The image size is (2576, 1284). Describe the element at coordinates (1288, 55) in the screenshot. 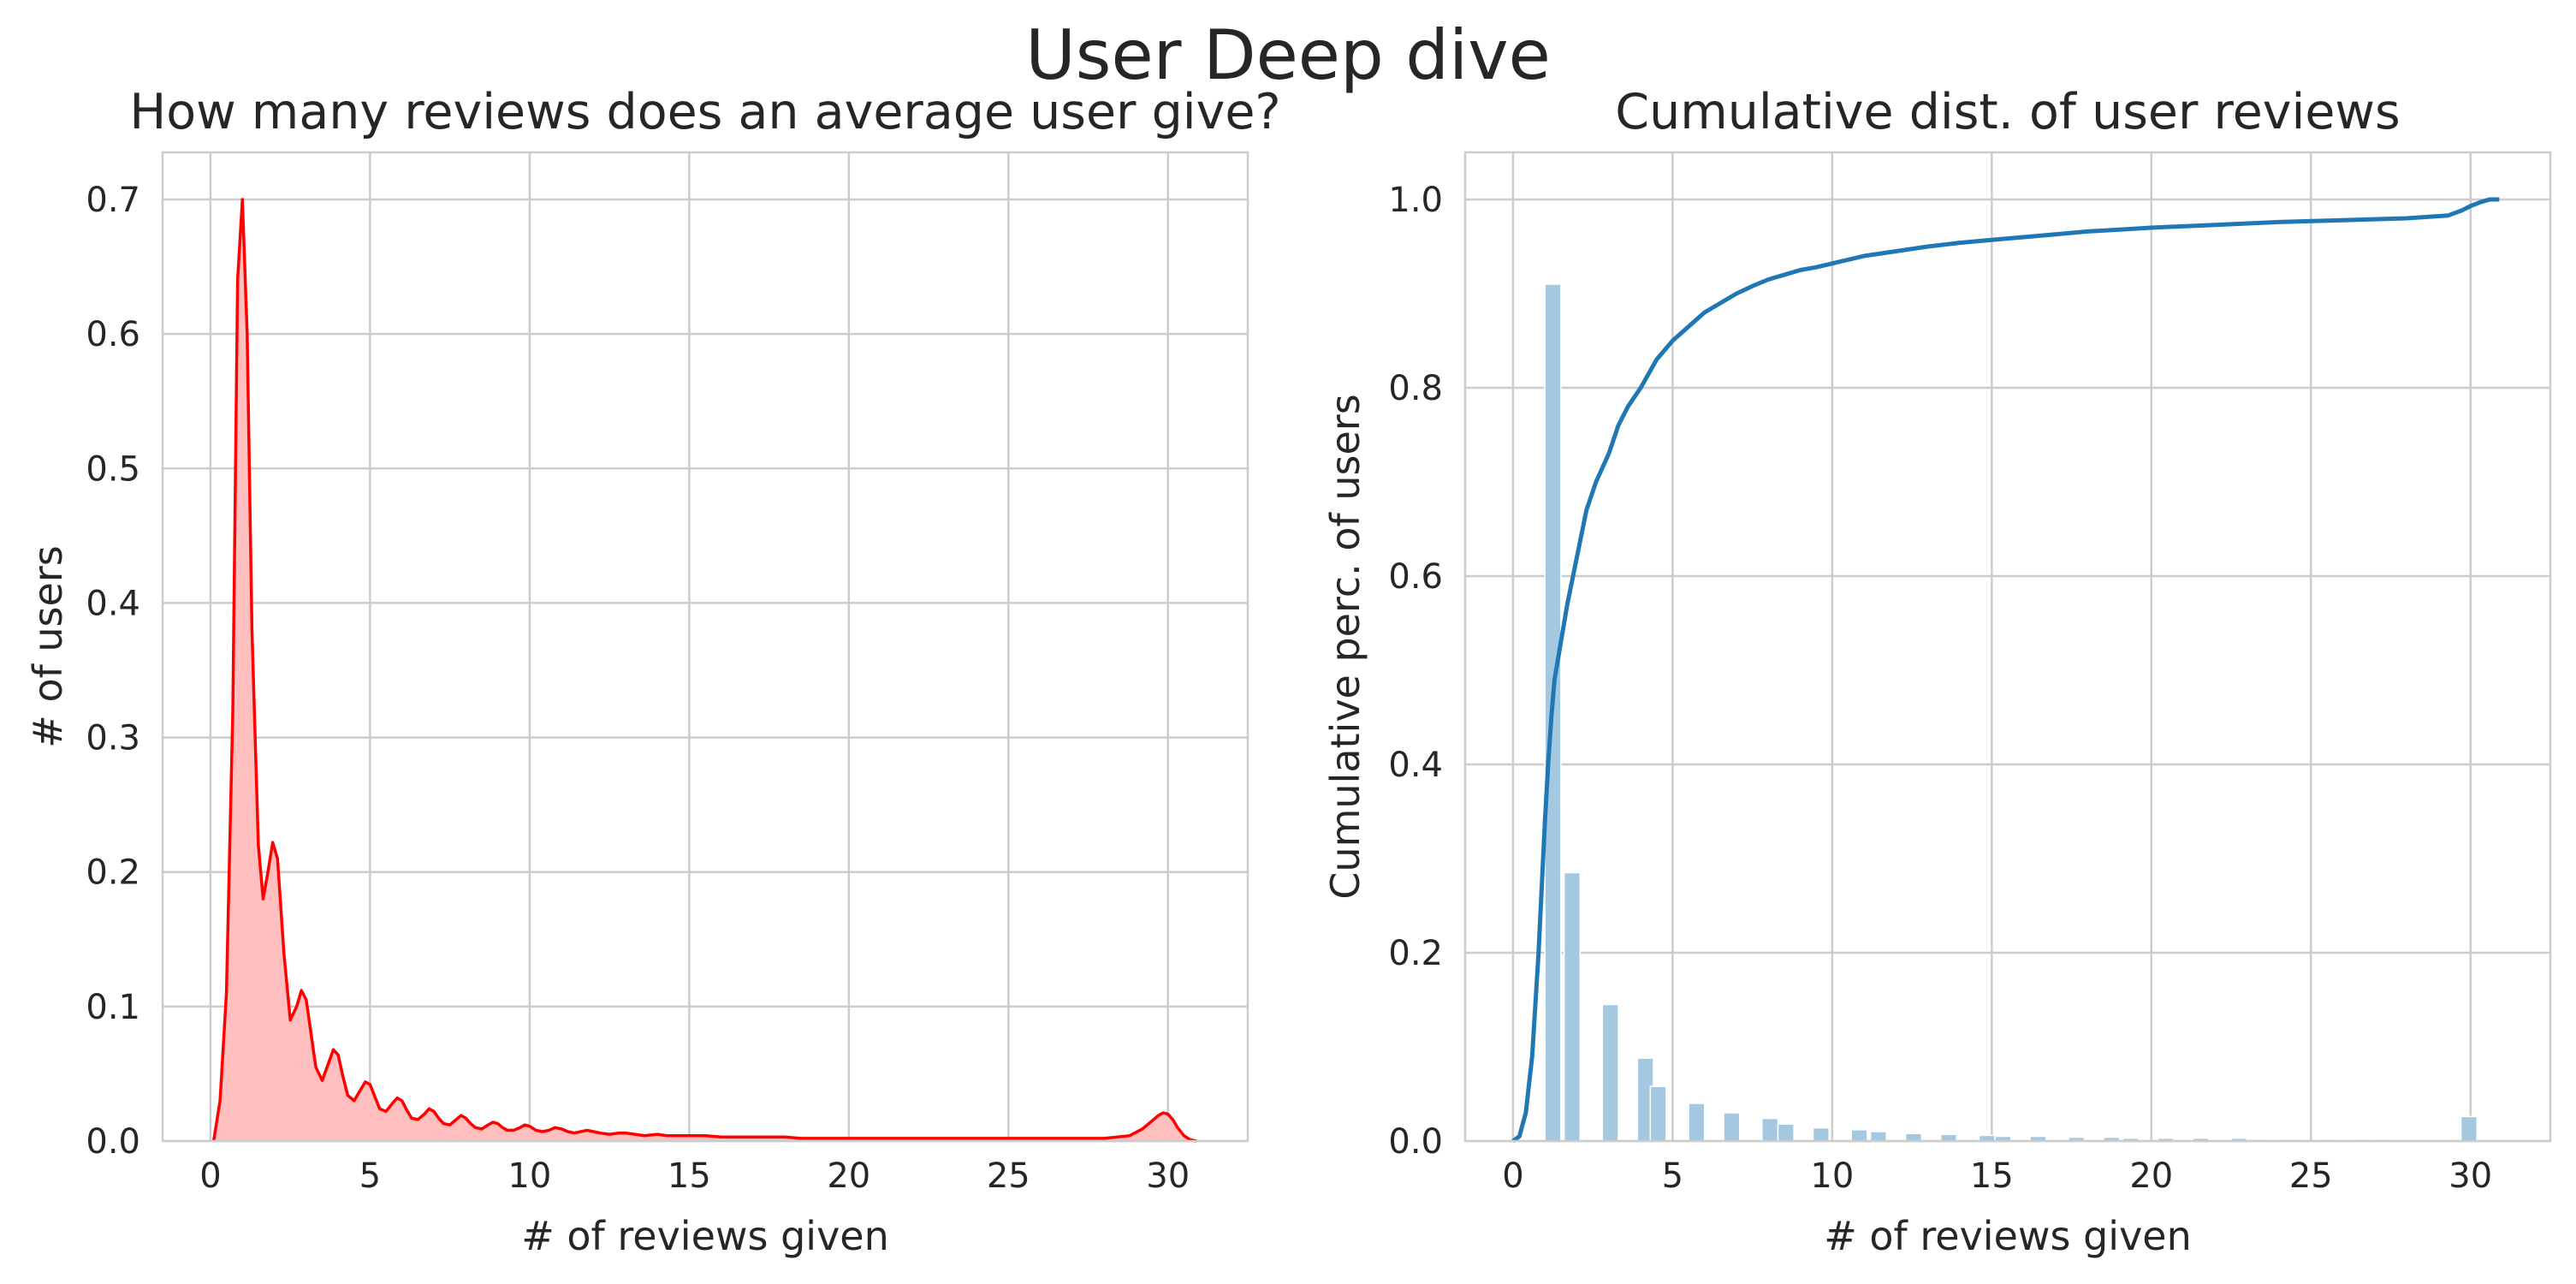

I see `figure-title: User Deep dive` at that location.